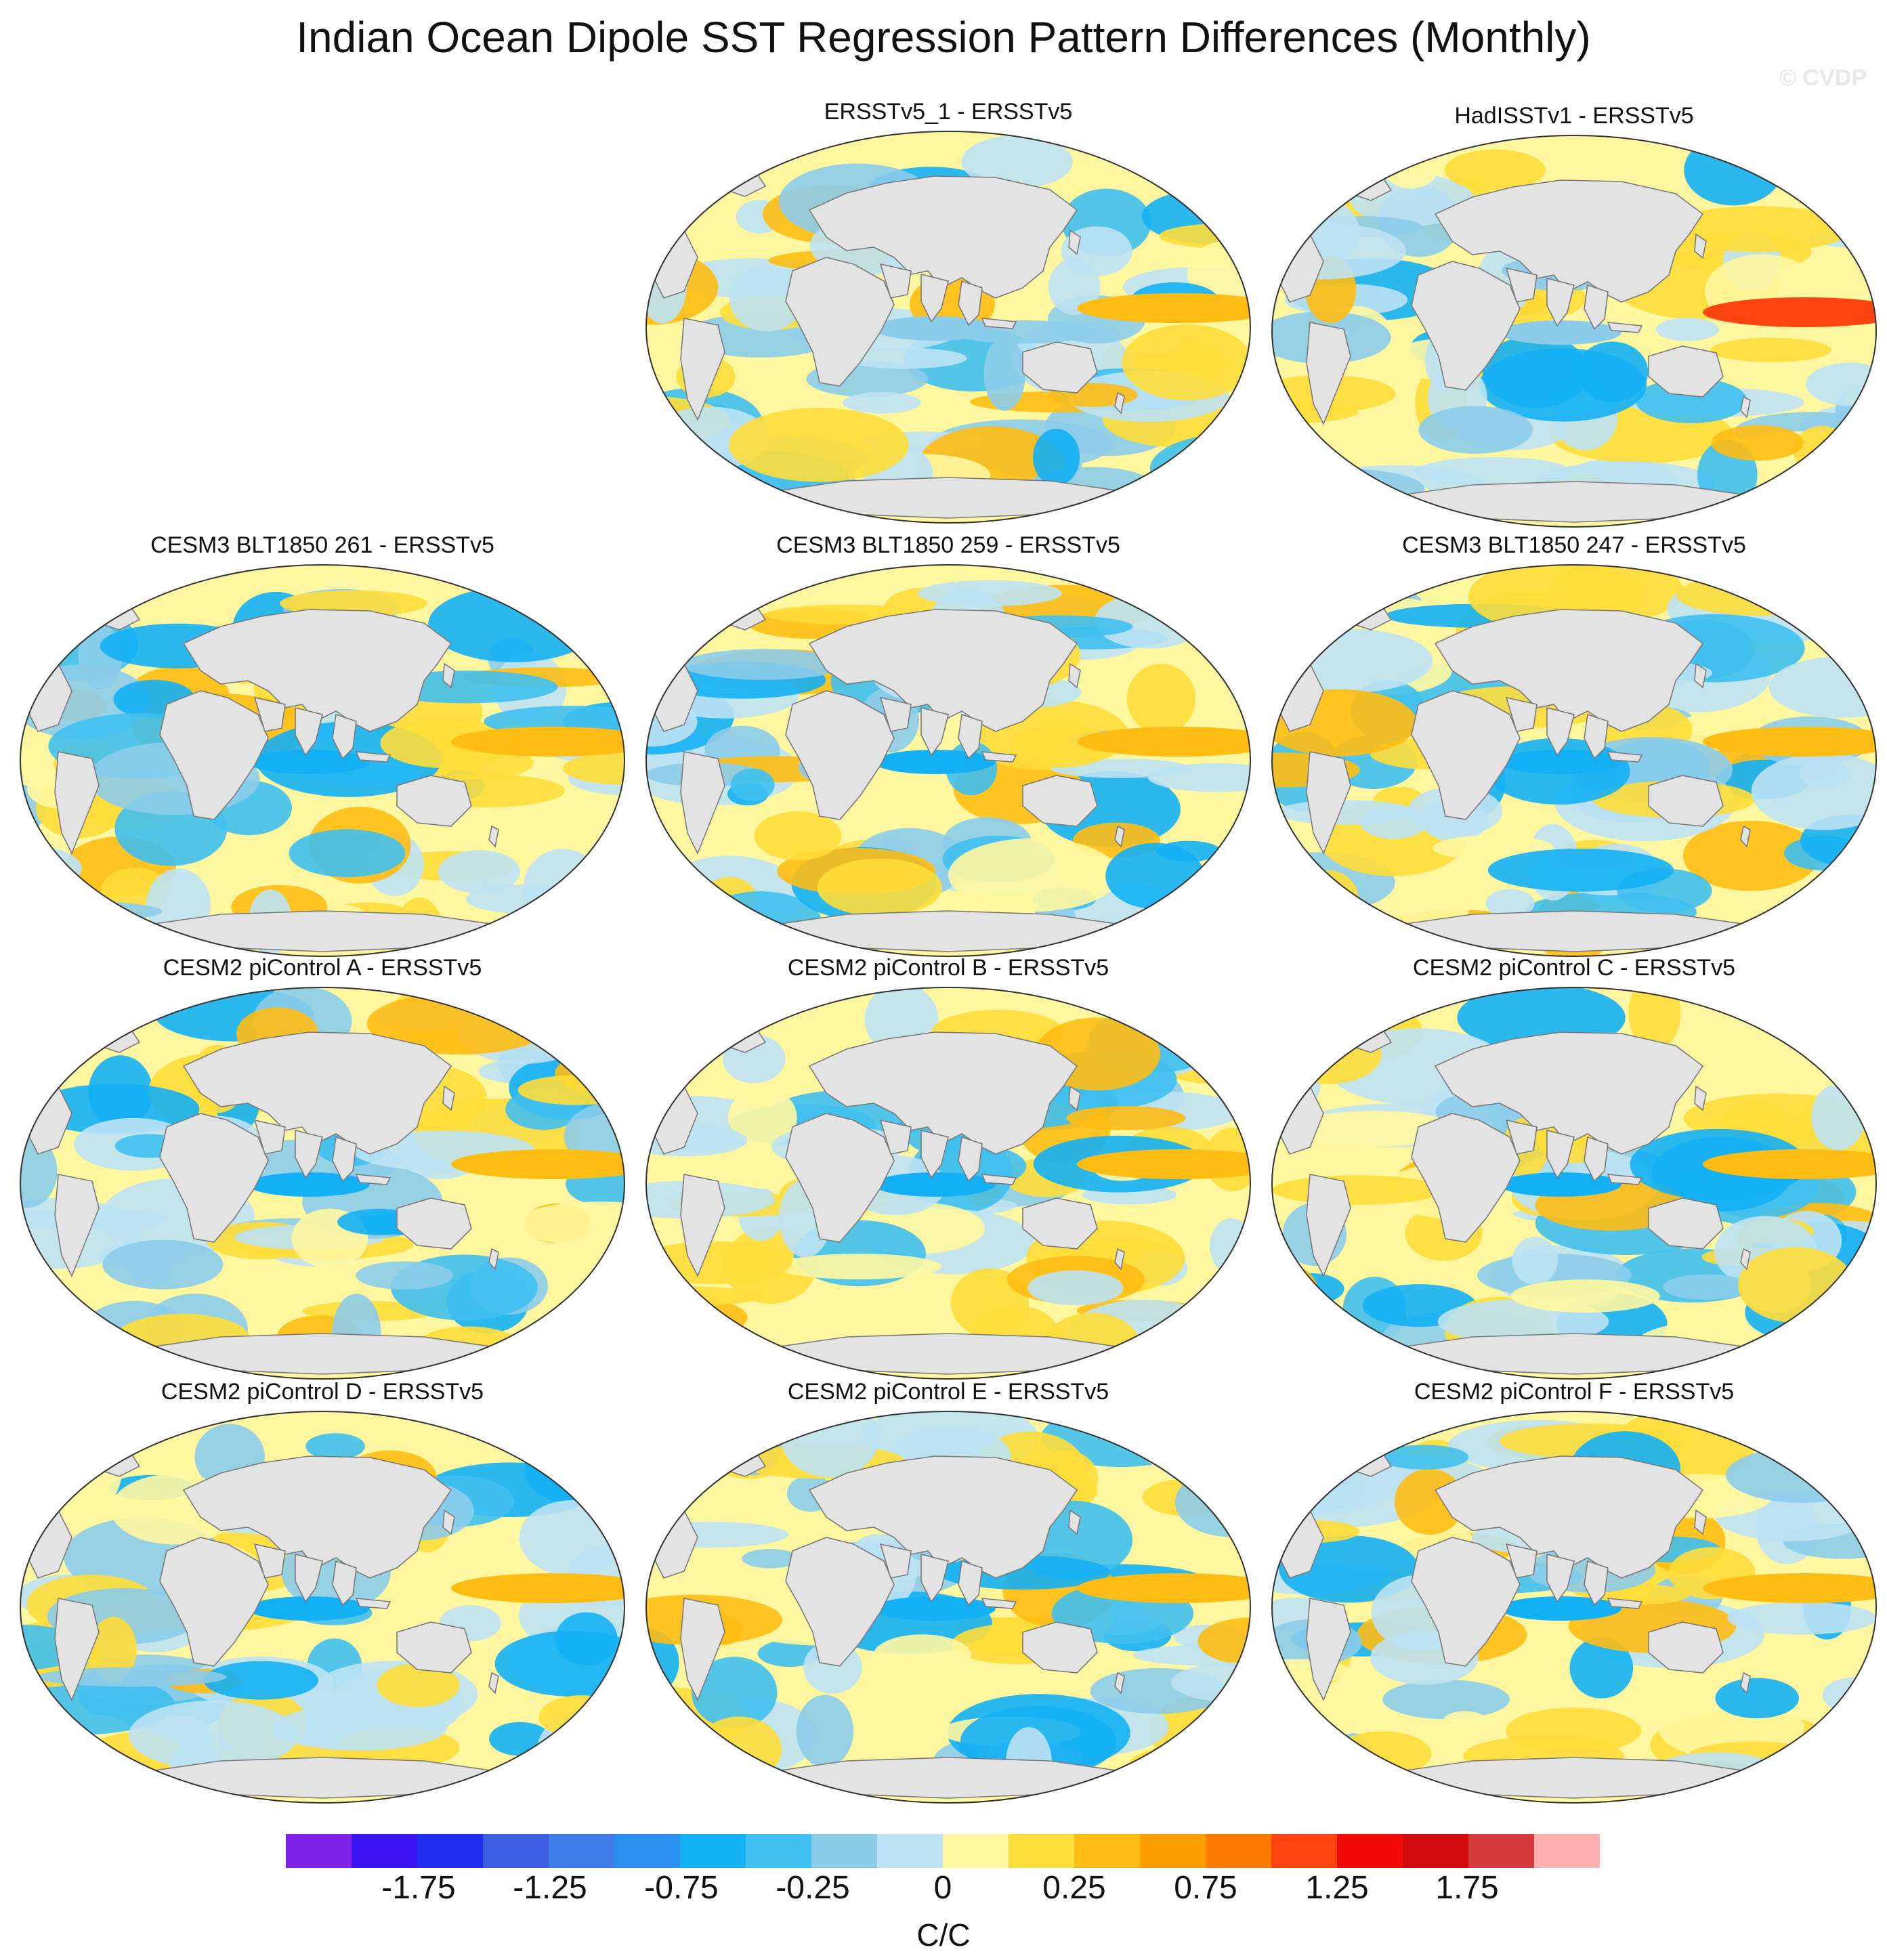 The height and width of the screenshot is (1960, 1887). Describe the element at coordinates (1575, 1171) in the screenshot. I see `map-panel-cesm2-c: CESM2 piControl C - ERSSTv5` at that location.